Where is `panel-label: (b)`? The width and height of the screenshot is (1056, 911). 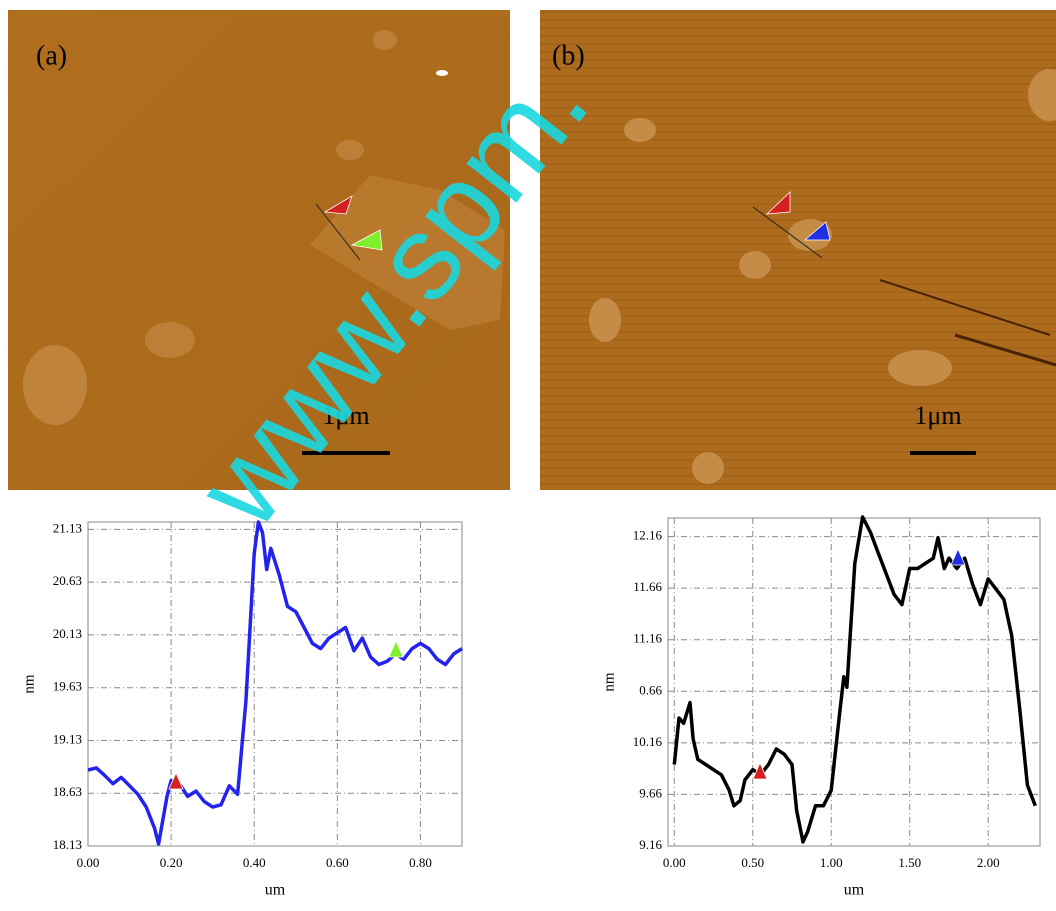 panel-label: (b) is located at coordinates (568, 55).